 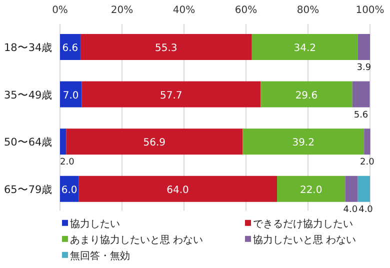 What do you see at coordinates (70, 48) in the screenshot?
I see `data-label: 6.6` at bounding box center [70, 48].